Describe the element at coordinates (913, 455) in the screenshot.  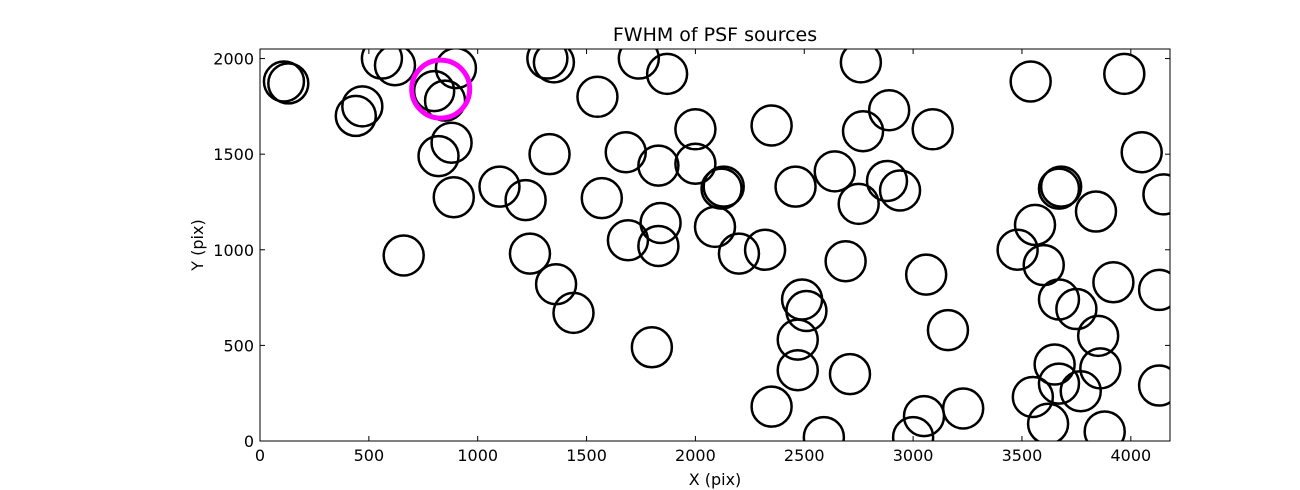
I see `x-tick-label: 3000` at that location.